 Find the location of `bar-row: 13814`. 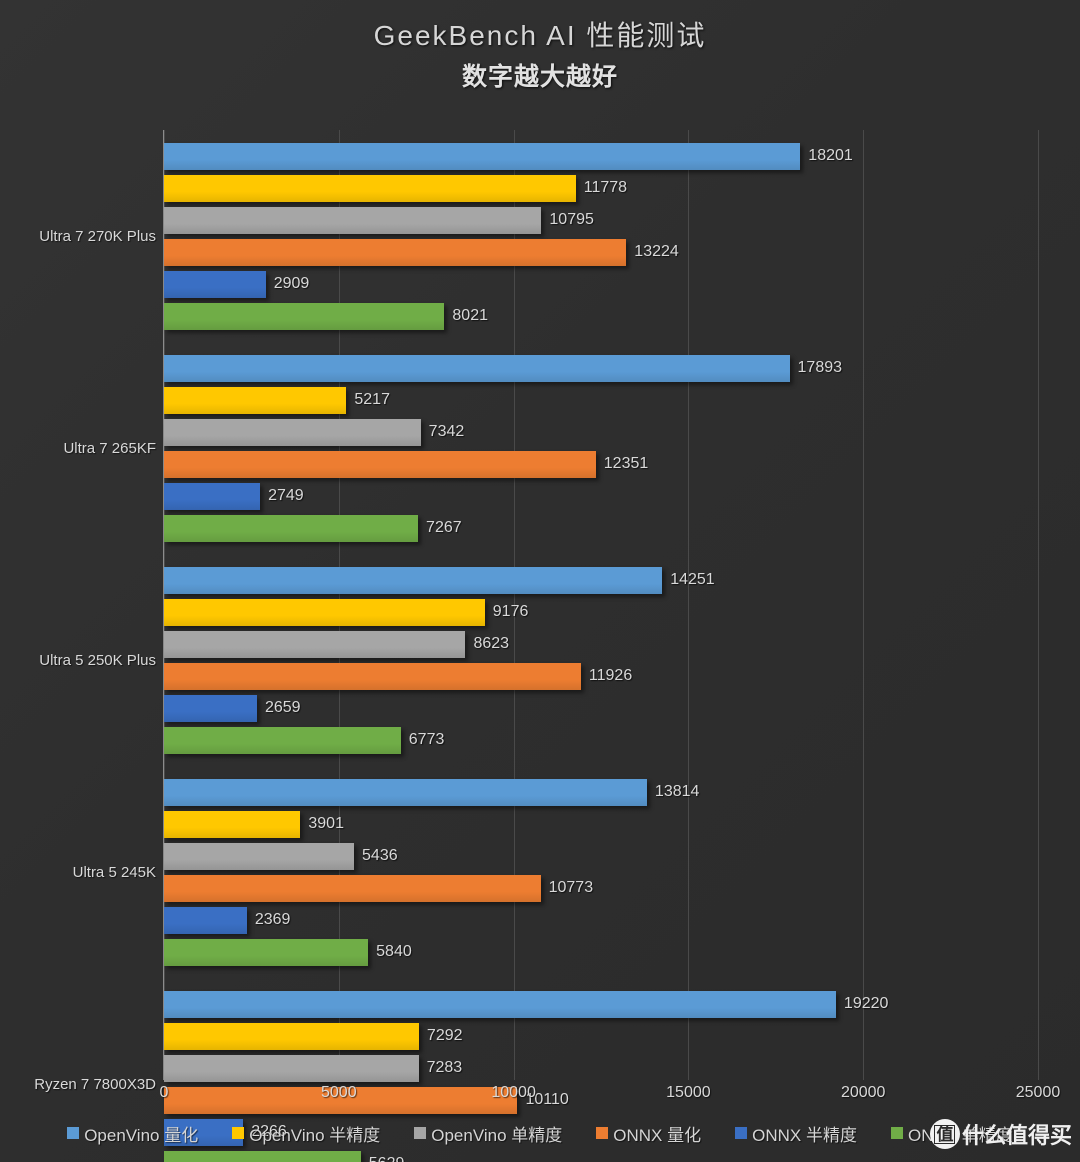

bar-row: 13814 is located at coordinates (601, 792).